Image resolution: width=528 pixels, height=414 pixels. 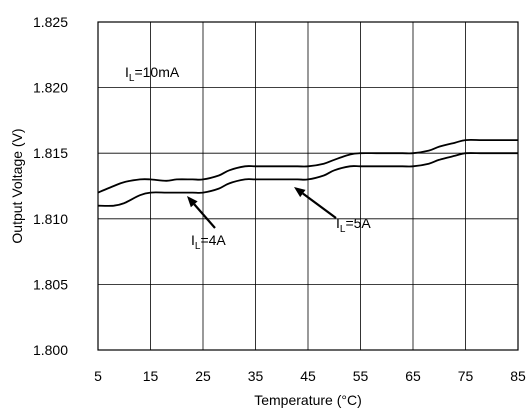 What do you see at coordinates (262, 208) in the screenshot?
I see `annotation-arrows` at bounding box center [262, 208].